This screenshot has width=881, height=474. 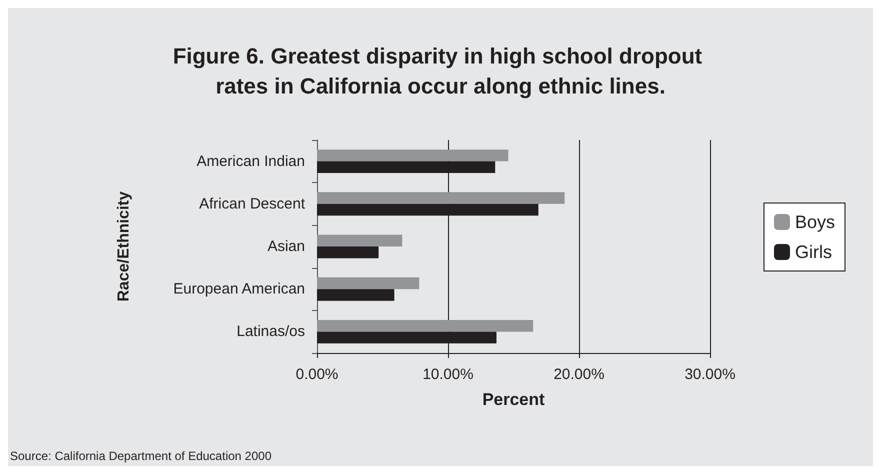 I want to click on y-tick-label: American Indian, so click(x=250, y=161).